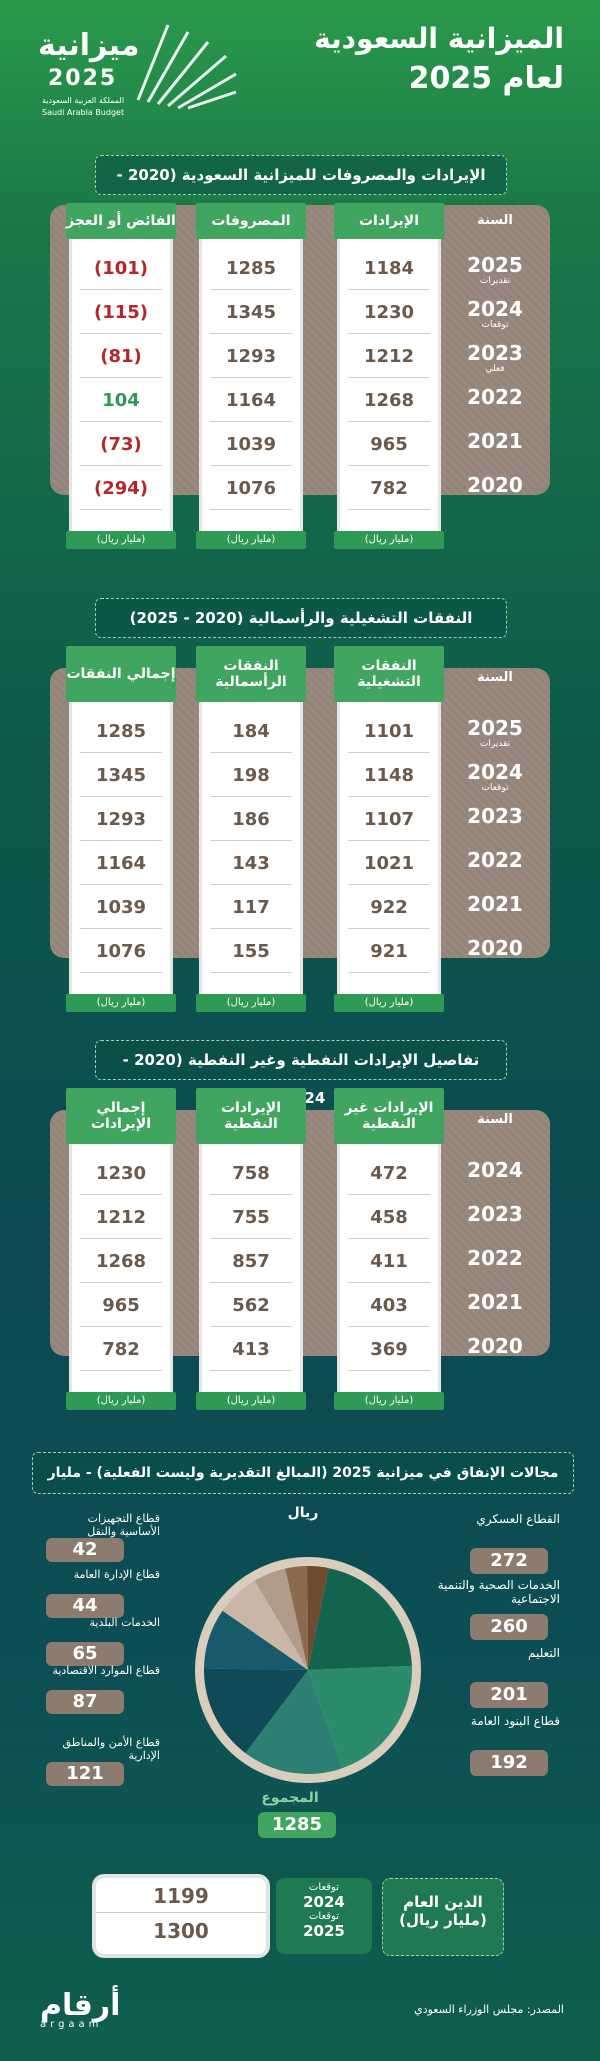 This screenshot has width=600, height=2061. What do you see at coordinates (495, 353) in the screenshot?
I see `year-value: 2023` at bounding box center [495, 353].